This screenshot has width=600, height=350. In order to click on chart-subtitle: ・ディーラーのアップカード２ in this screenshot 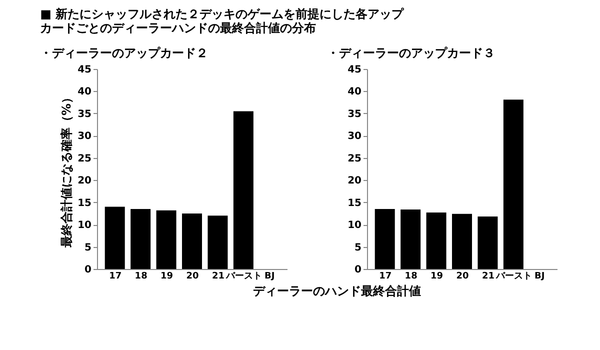, I will do `click(124, 53)`.